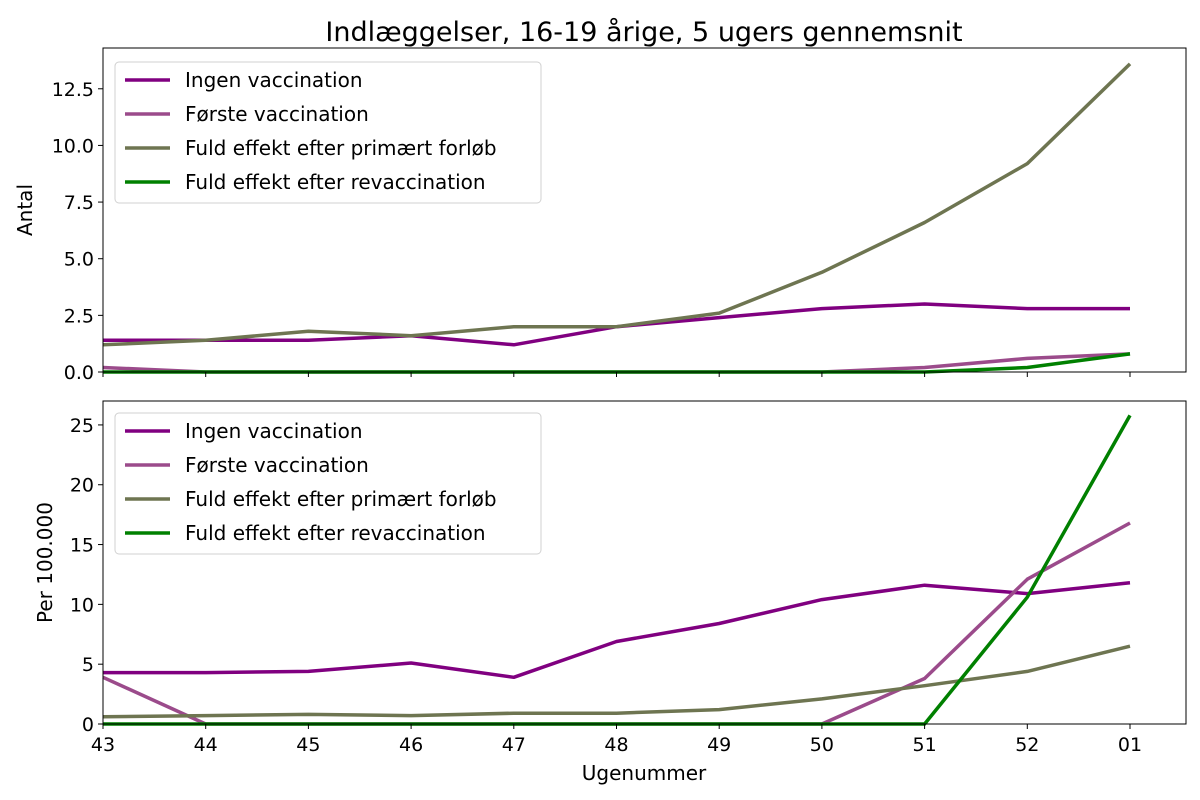  I want to click on x-axis, so click(616, 374).